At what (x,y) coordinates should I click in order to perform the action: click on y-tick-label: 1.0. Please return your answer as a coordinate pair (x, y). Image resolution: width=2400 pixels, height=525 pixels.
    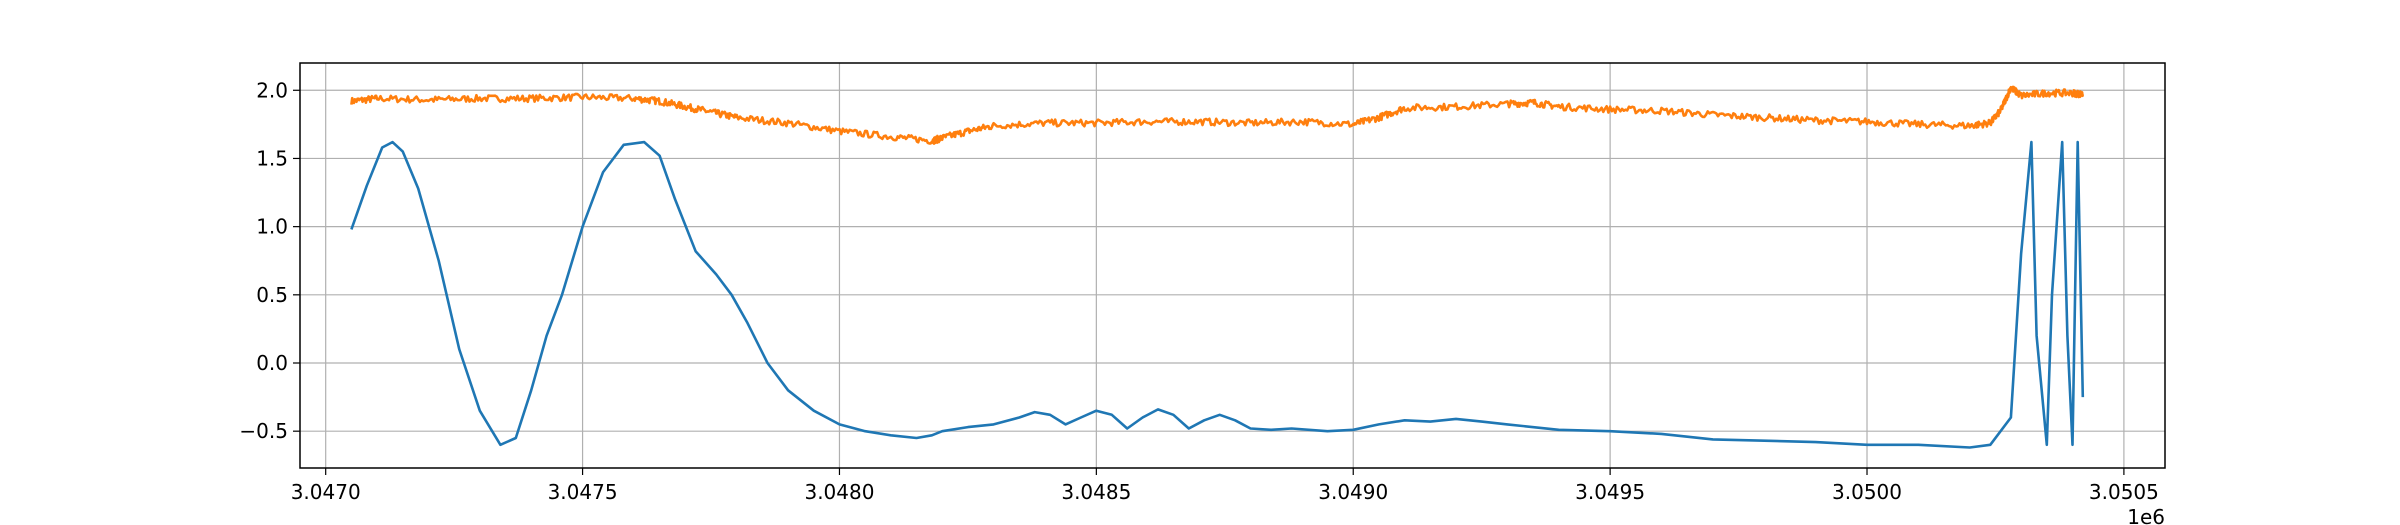
    Looking at the image, I should click on (272, 227).